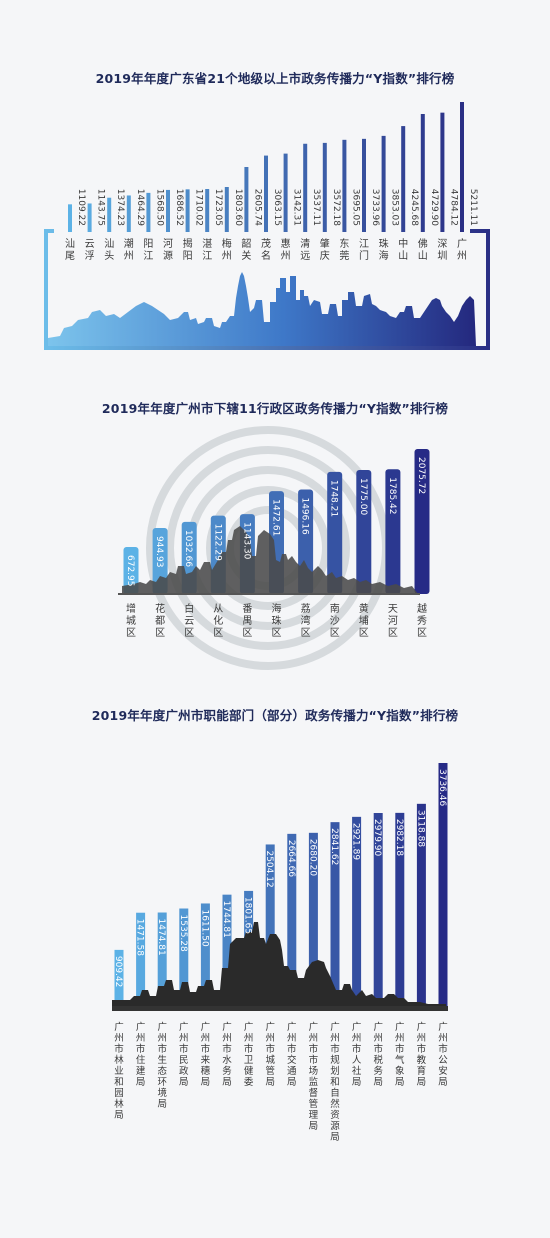  Describe the element at coordinates (280, 1008) in the screenshot. I see `chart3-baseline` at that location.